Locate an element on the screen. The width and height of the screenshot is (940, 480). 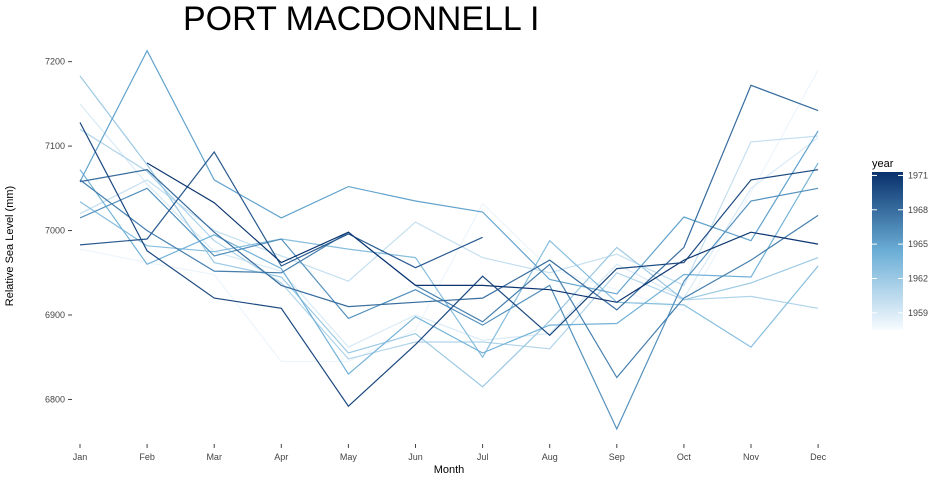
legend-tick-label: 1962 is located at coordinates (918, 278).